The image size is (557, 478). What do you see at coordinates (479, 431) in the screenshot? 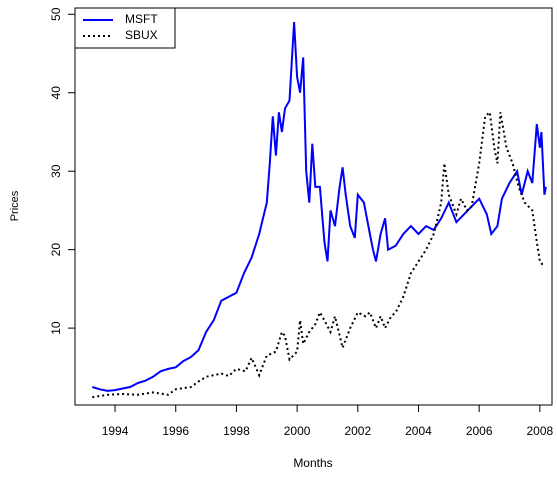
I see `x-tick-label: 2006` at bounding box center [479, 431].